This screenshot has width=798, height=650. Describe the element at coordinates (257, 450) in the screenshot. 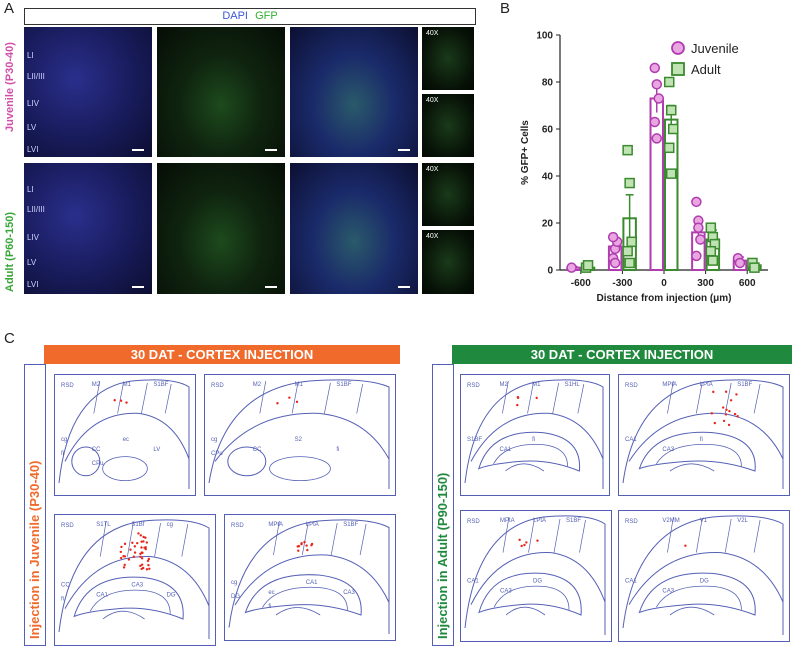

I see `atlas-region-label: CC` at that location.